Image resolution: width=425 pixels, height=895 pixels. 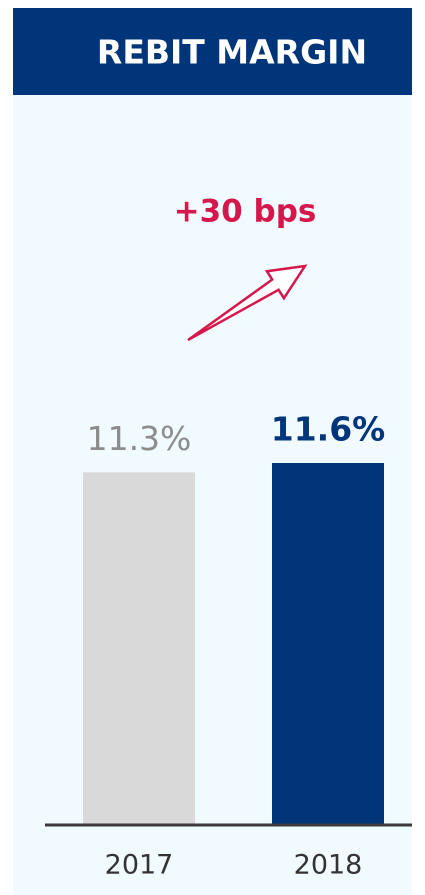 I want to click on value-label: 11.6%, so click(x=328, y=429).